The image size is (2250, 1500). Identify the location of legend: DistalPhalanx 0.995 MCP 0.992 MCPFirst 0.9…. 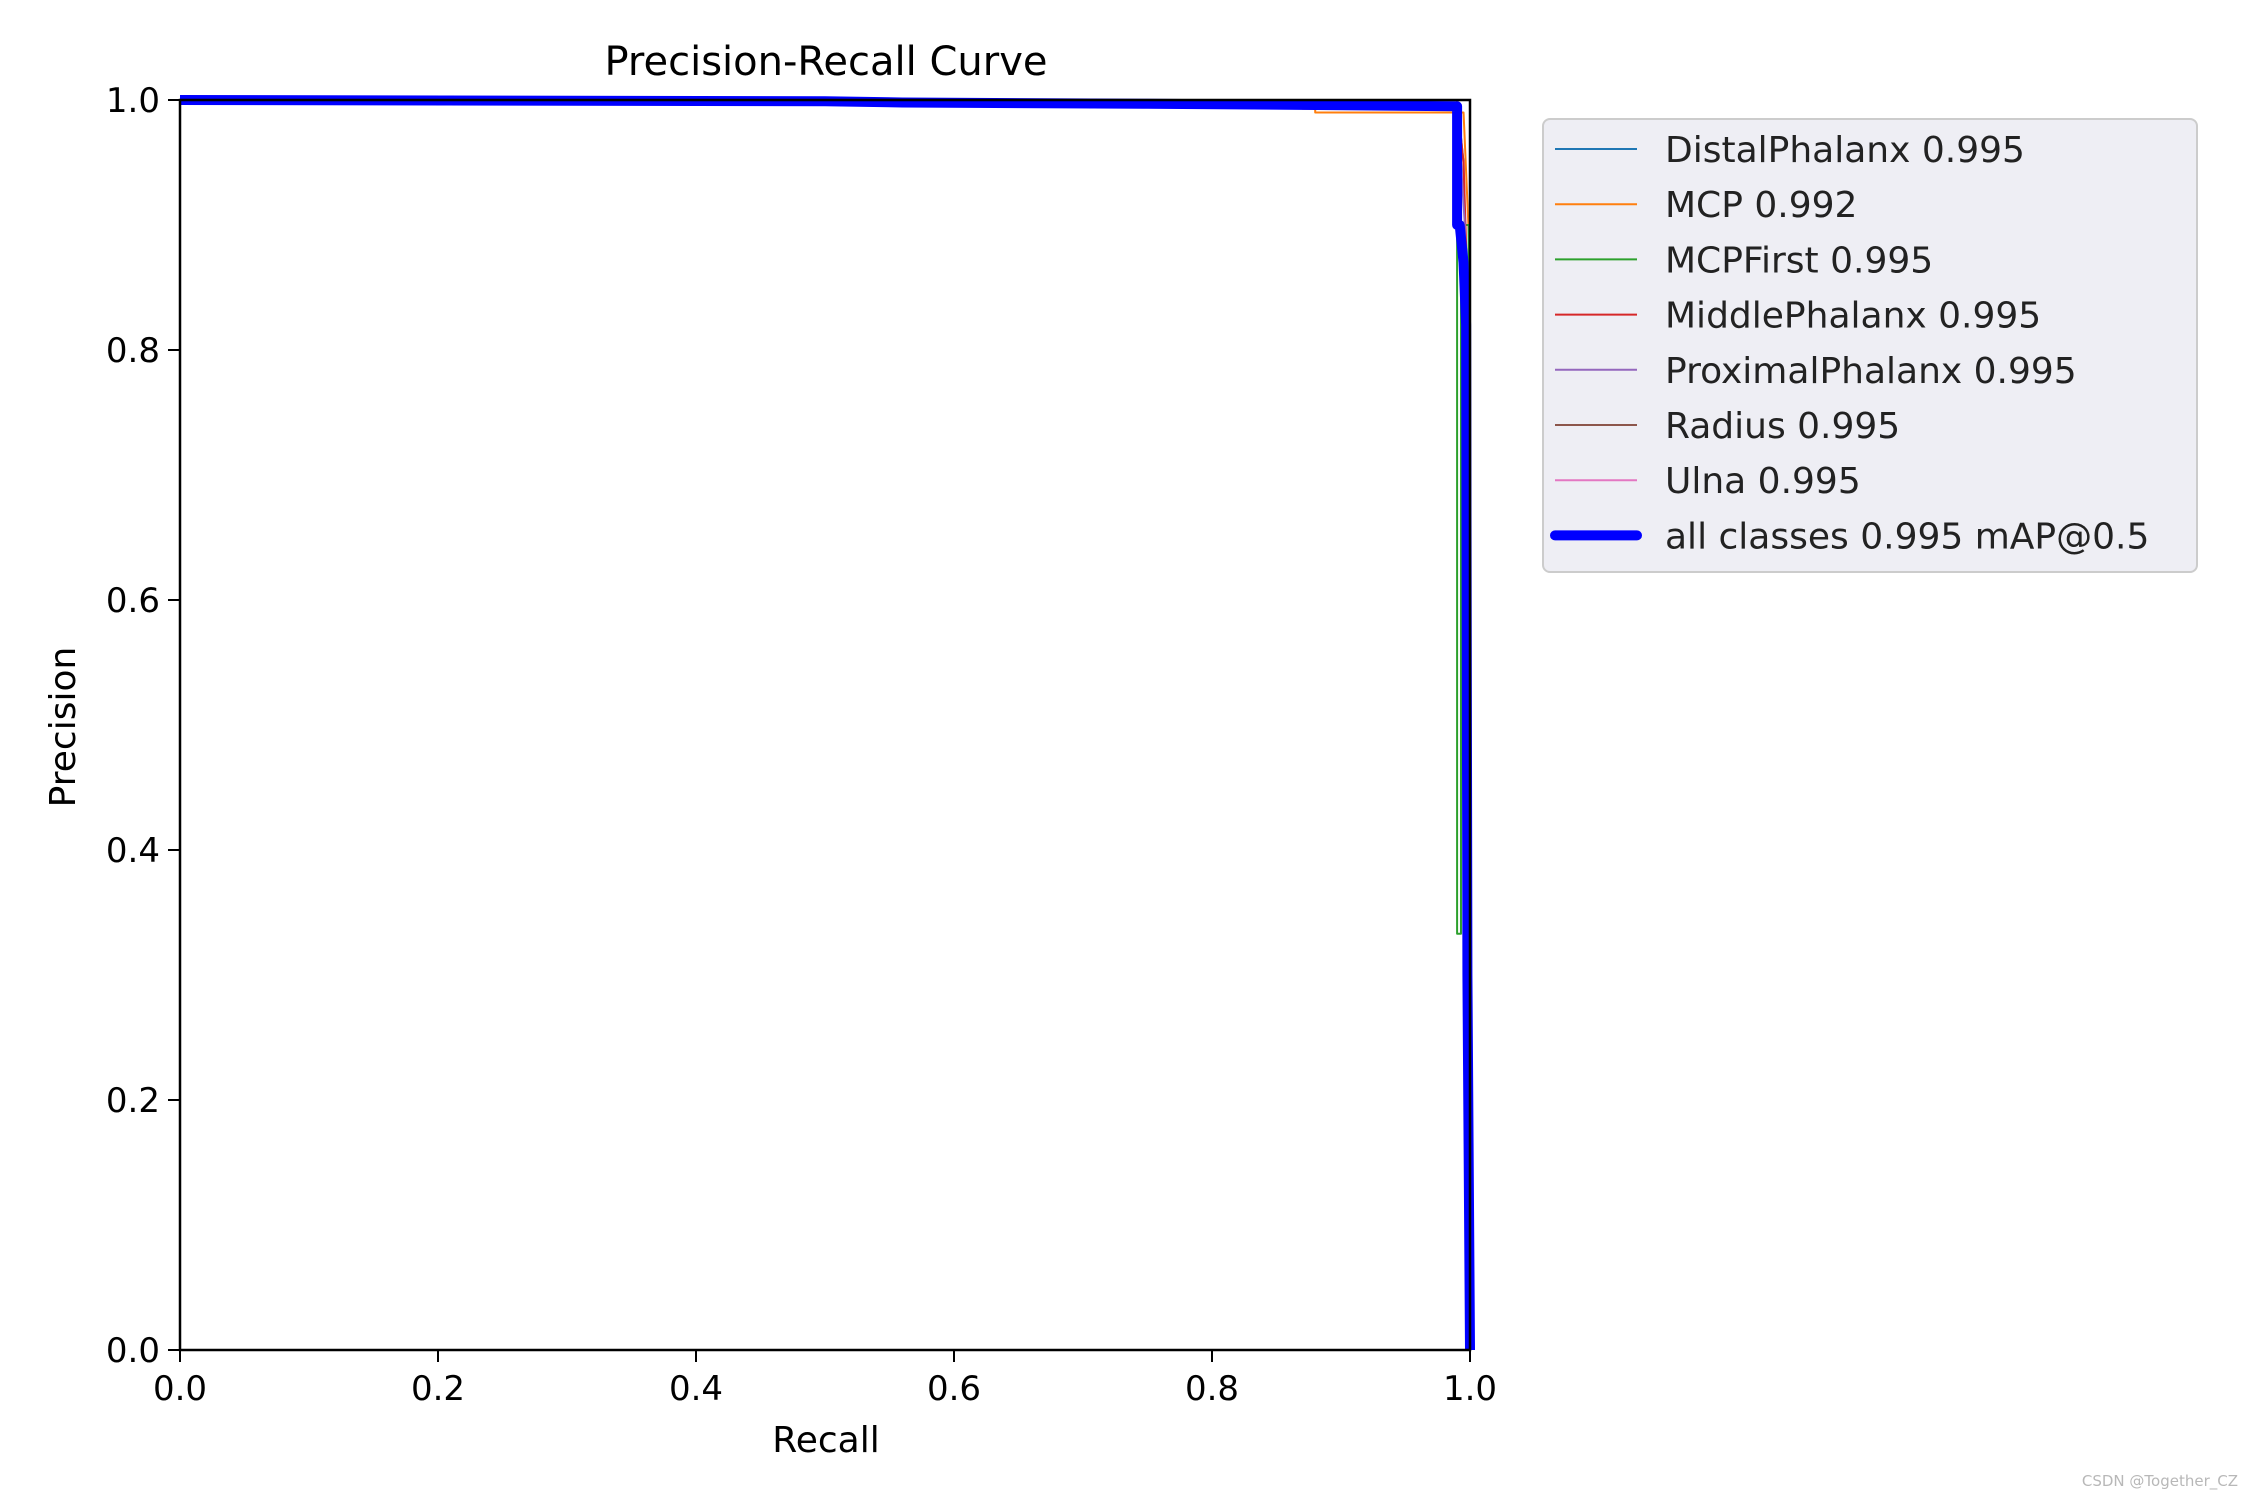
(1870, 345).